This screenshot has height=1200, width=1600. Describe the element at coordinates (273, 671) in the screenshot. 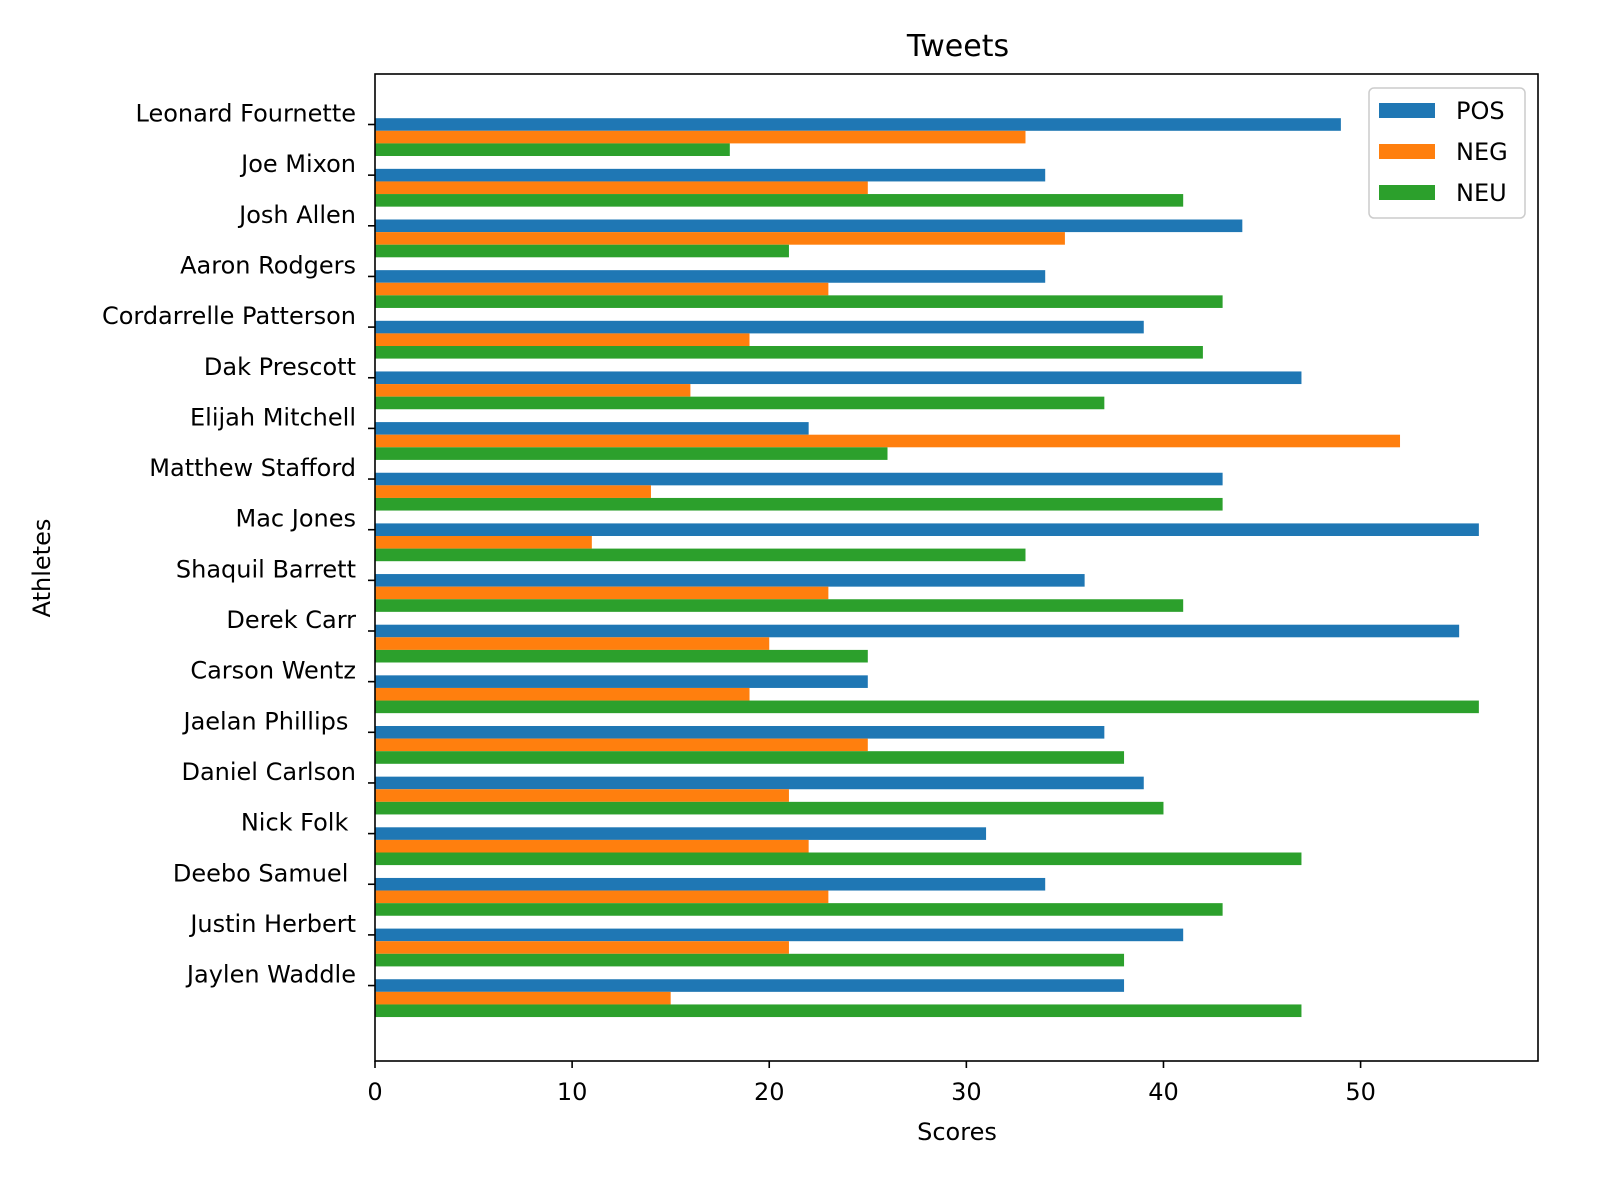

I see `y-tick-label: Carson Wentz` at that location.